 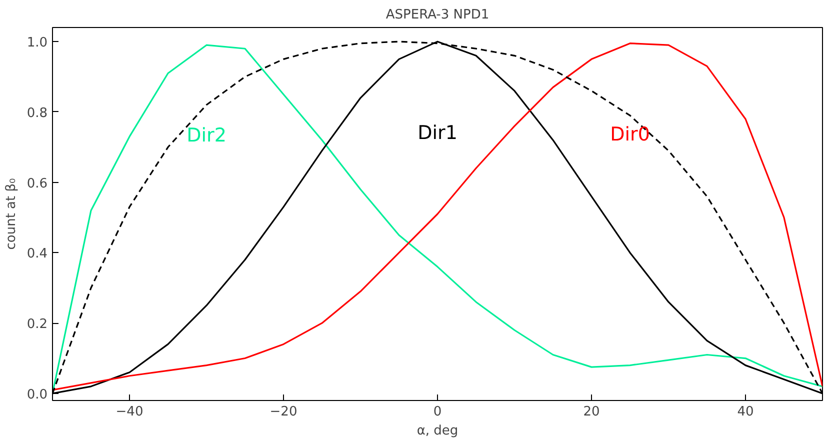 What do you see at coordinates (37, 324) in the screenshot?
I see `y-tick-label: 0.2` at bounding box center [37, 324].